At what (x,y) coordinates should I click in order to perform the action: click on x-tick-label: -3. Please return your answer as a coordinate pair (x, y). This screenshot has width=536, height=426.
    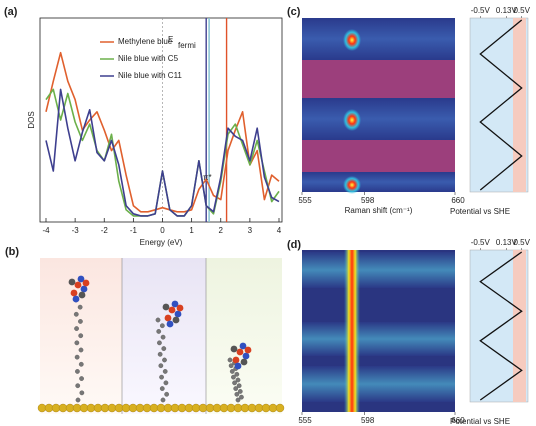
    Looking at the image, I should click on (76, 230).